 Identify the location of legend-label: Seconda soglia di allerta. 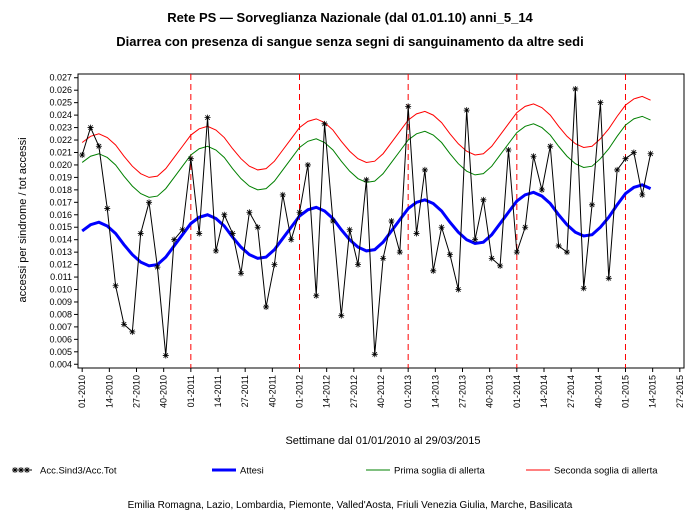
(606, 471).